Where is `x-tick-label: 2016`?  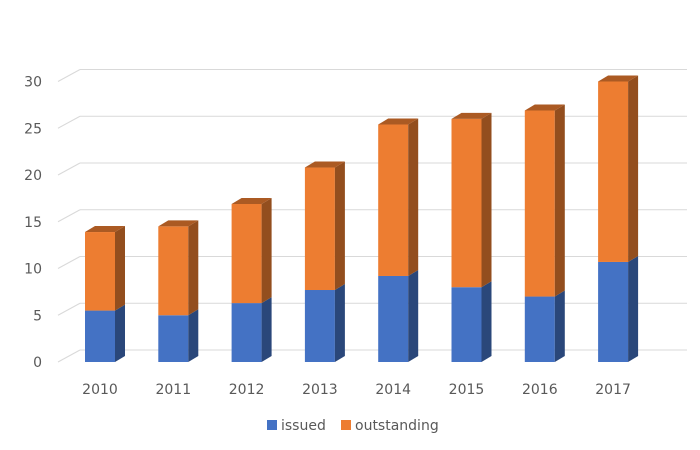
x-tick-label: 2016 is located at coordinates (540, 390).